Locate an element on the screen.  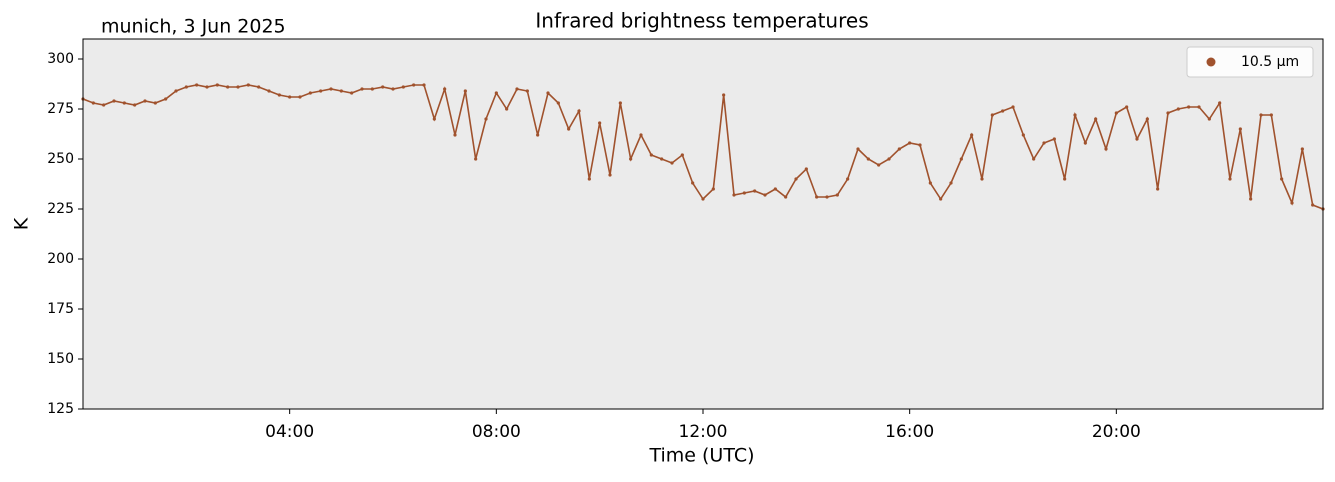
x-tick-label: 20:00 is located at coordinates (1116, 432).